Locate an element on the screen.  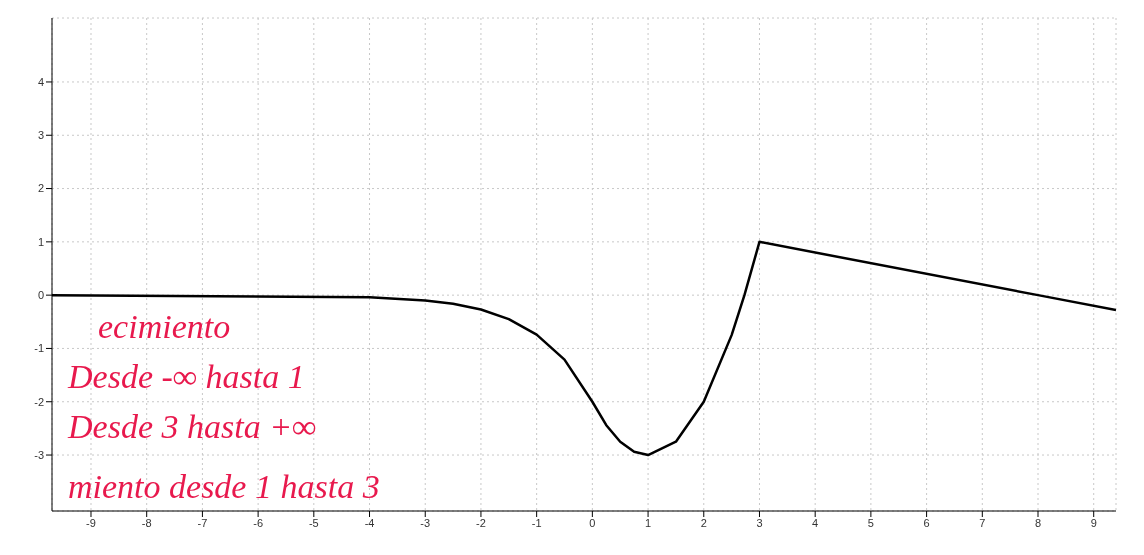
x-tick-label: -6 is located at coordinates (258, 522).